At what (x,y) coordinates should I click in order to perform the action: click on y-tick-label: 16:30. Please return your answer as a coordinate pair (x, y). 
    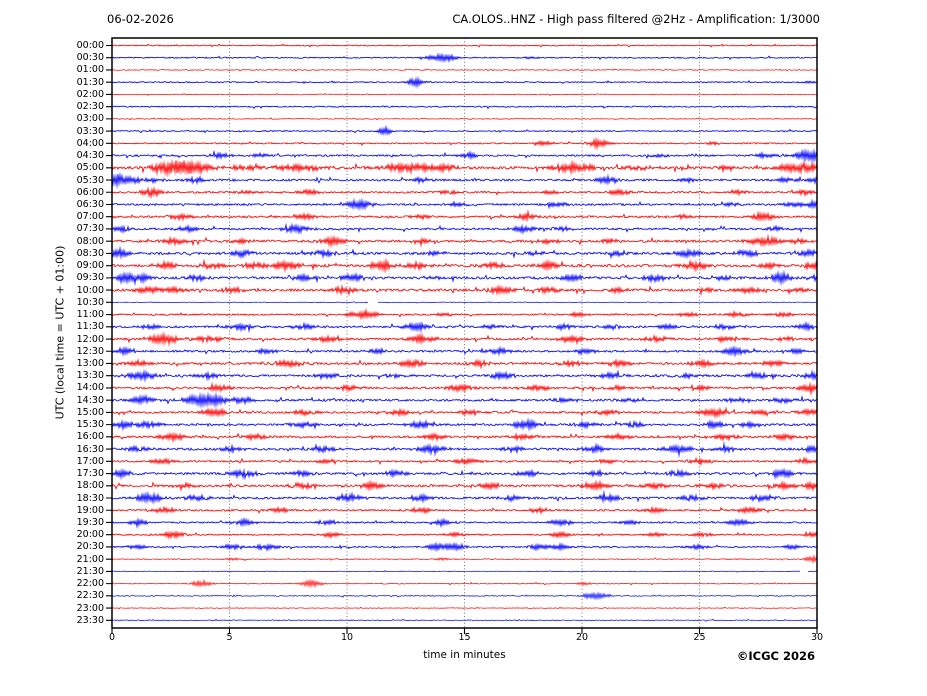
    Looking at the image, I should click on (90, 449).